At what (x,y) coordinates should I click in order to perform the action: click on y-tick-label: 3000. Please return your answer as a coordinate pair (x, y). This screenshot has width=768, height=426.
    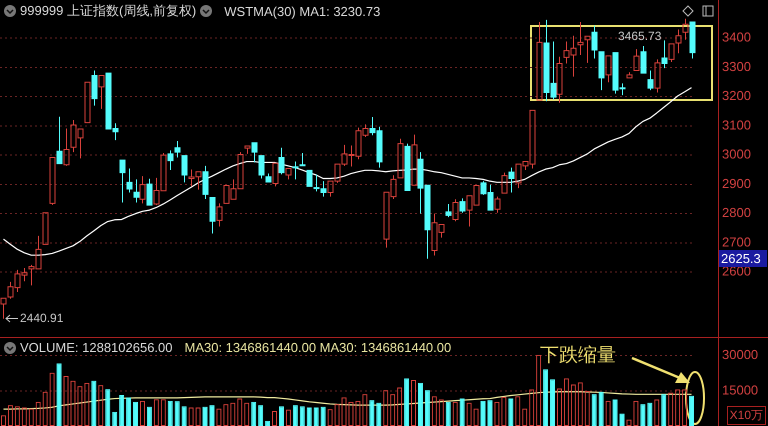
    Looking at the image, I should click on (736, 154).